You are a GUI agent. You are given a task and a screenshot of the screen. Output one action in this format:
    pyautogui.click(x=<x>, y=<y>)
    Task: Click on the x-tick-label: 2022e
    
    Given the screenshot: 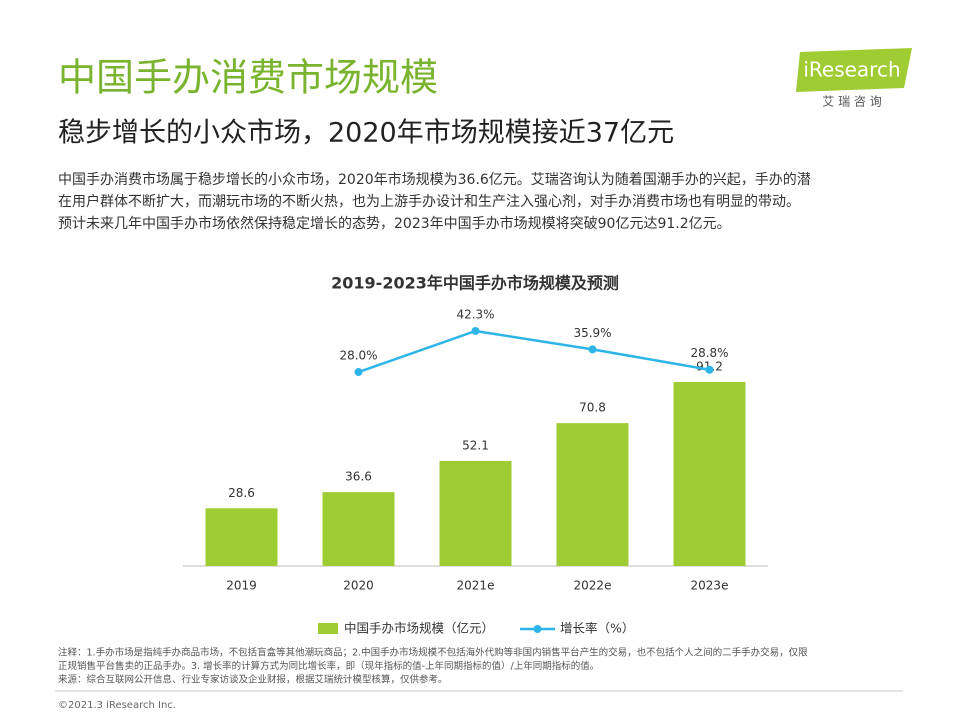 What is the action you would take?
    pyautogui.click(x=593, y=586)
    